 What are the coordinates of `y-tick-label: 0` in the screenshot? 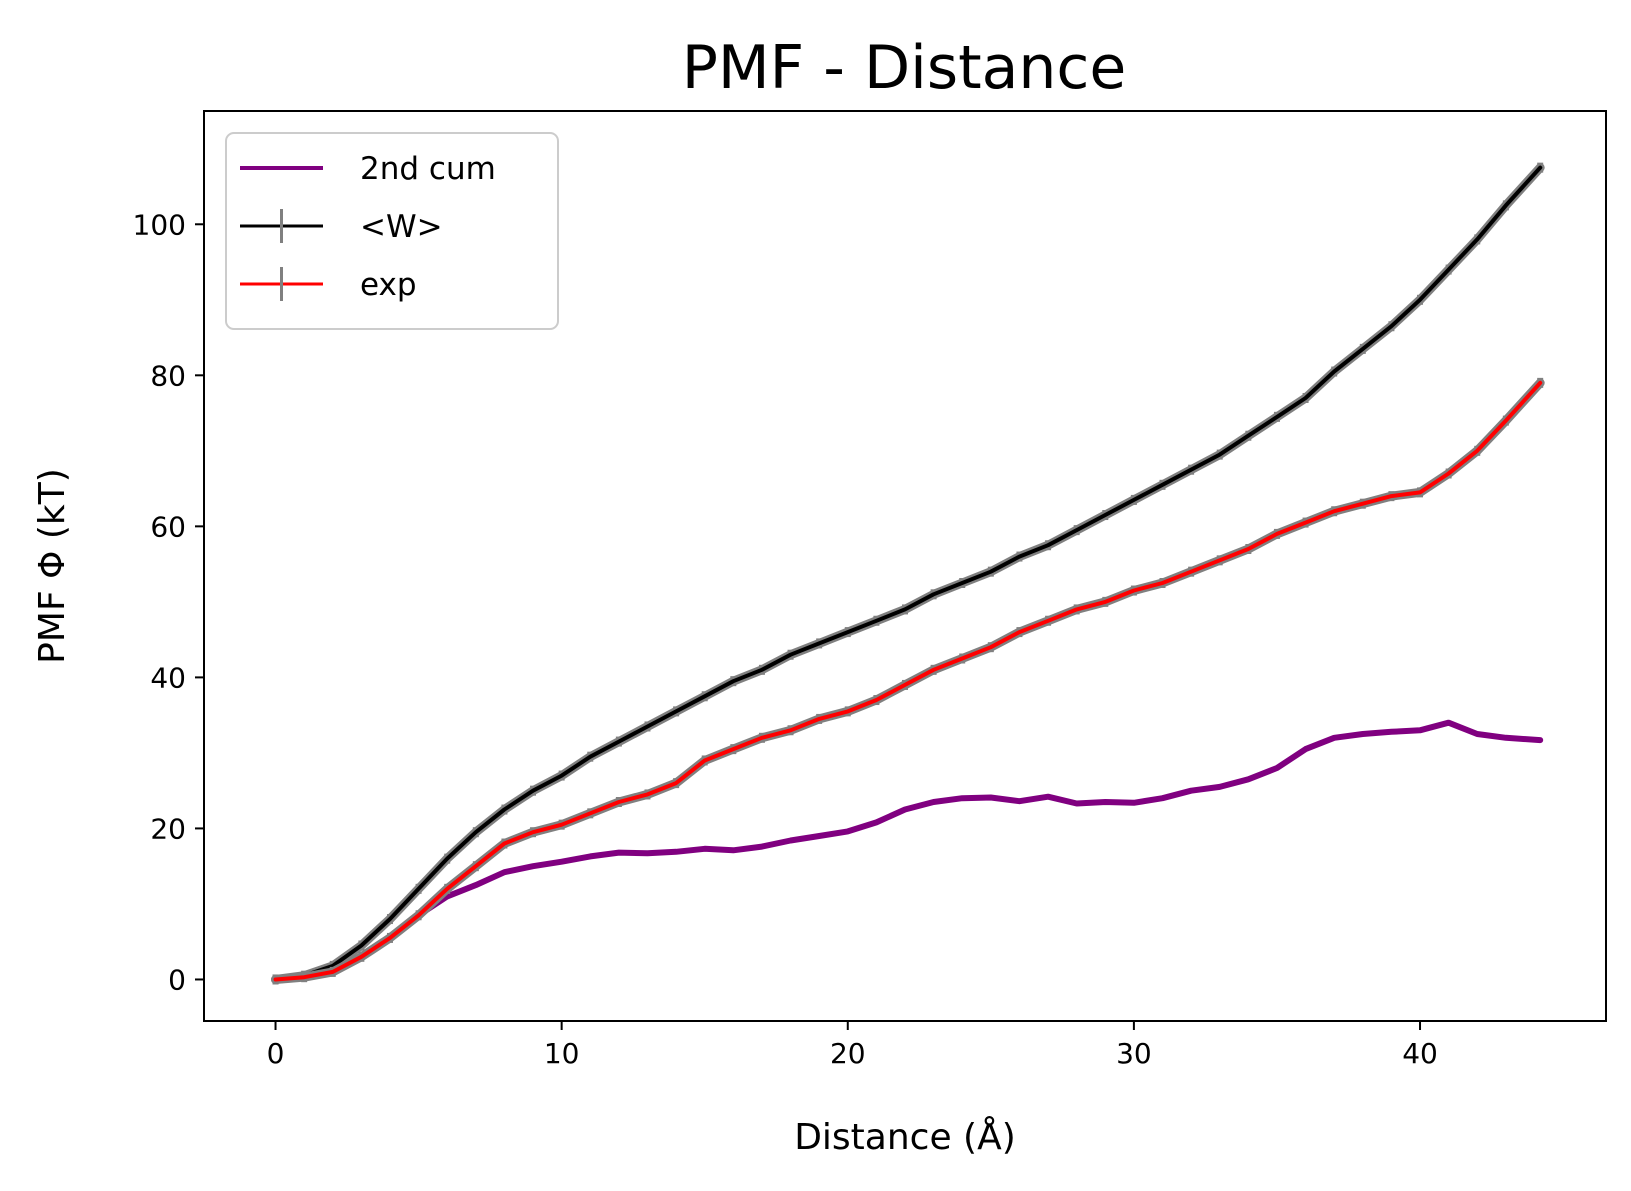 It's located at (177, 979).